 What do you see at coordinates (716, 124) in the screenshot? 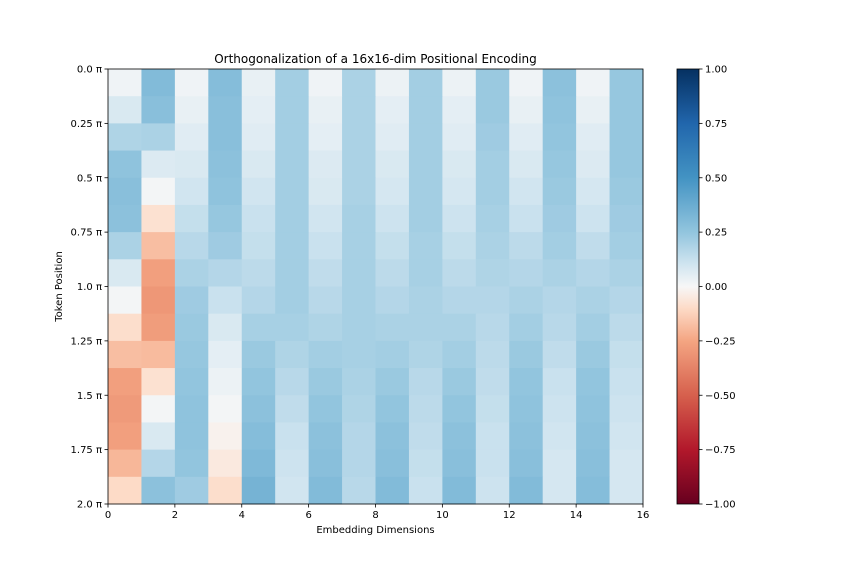
I see `colorbar-tick-label: 0.75` at bounding box center [716, 124].